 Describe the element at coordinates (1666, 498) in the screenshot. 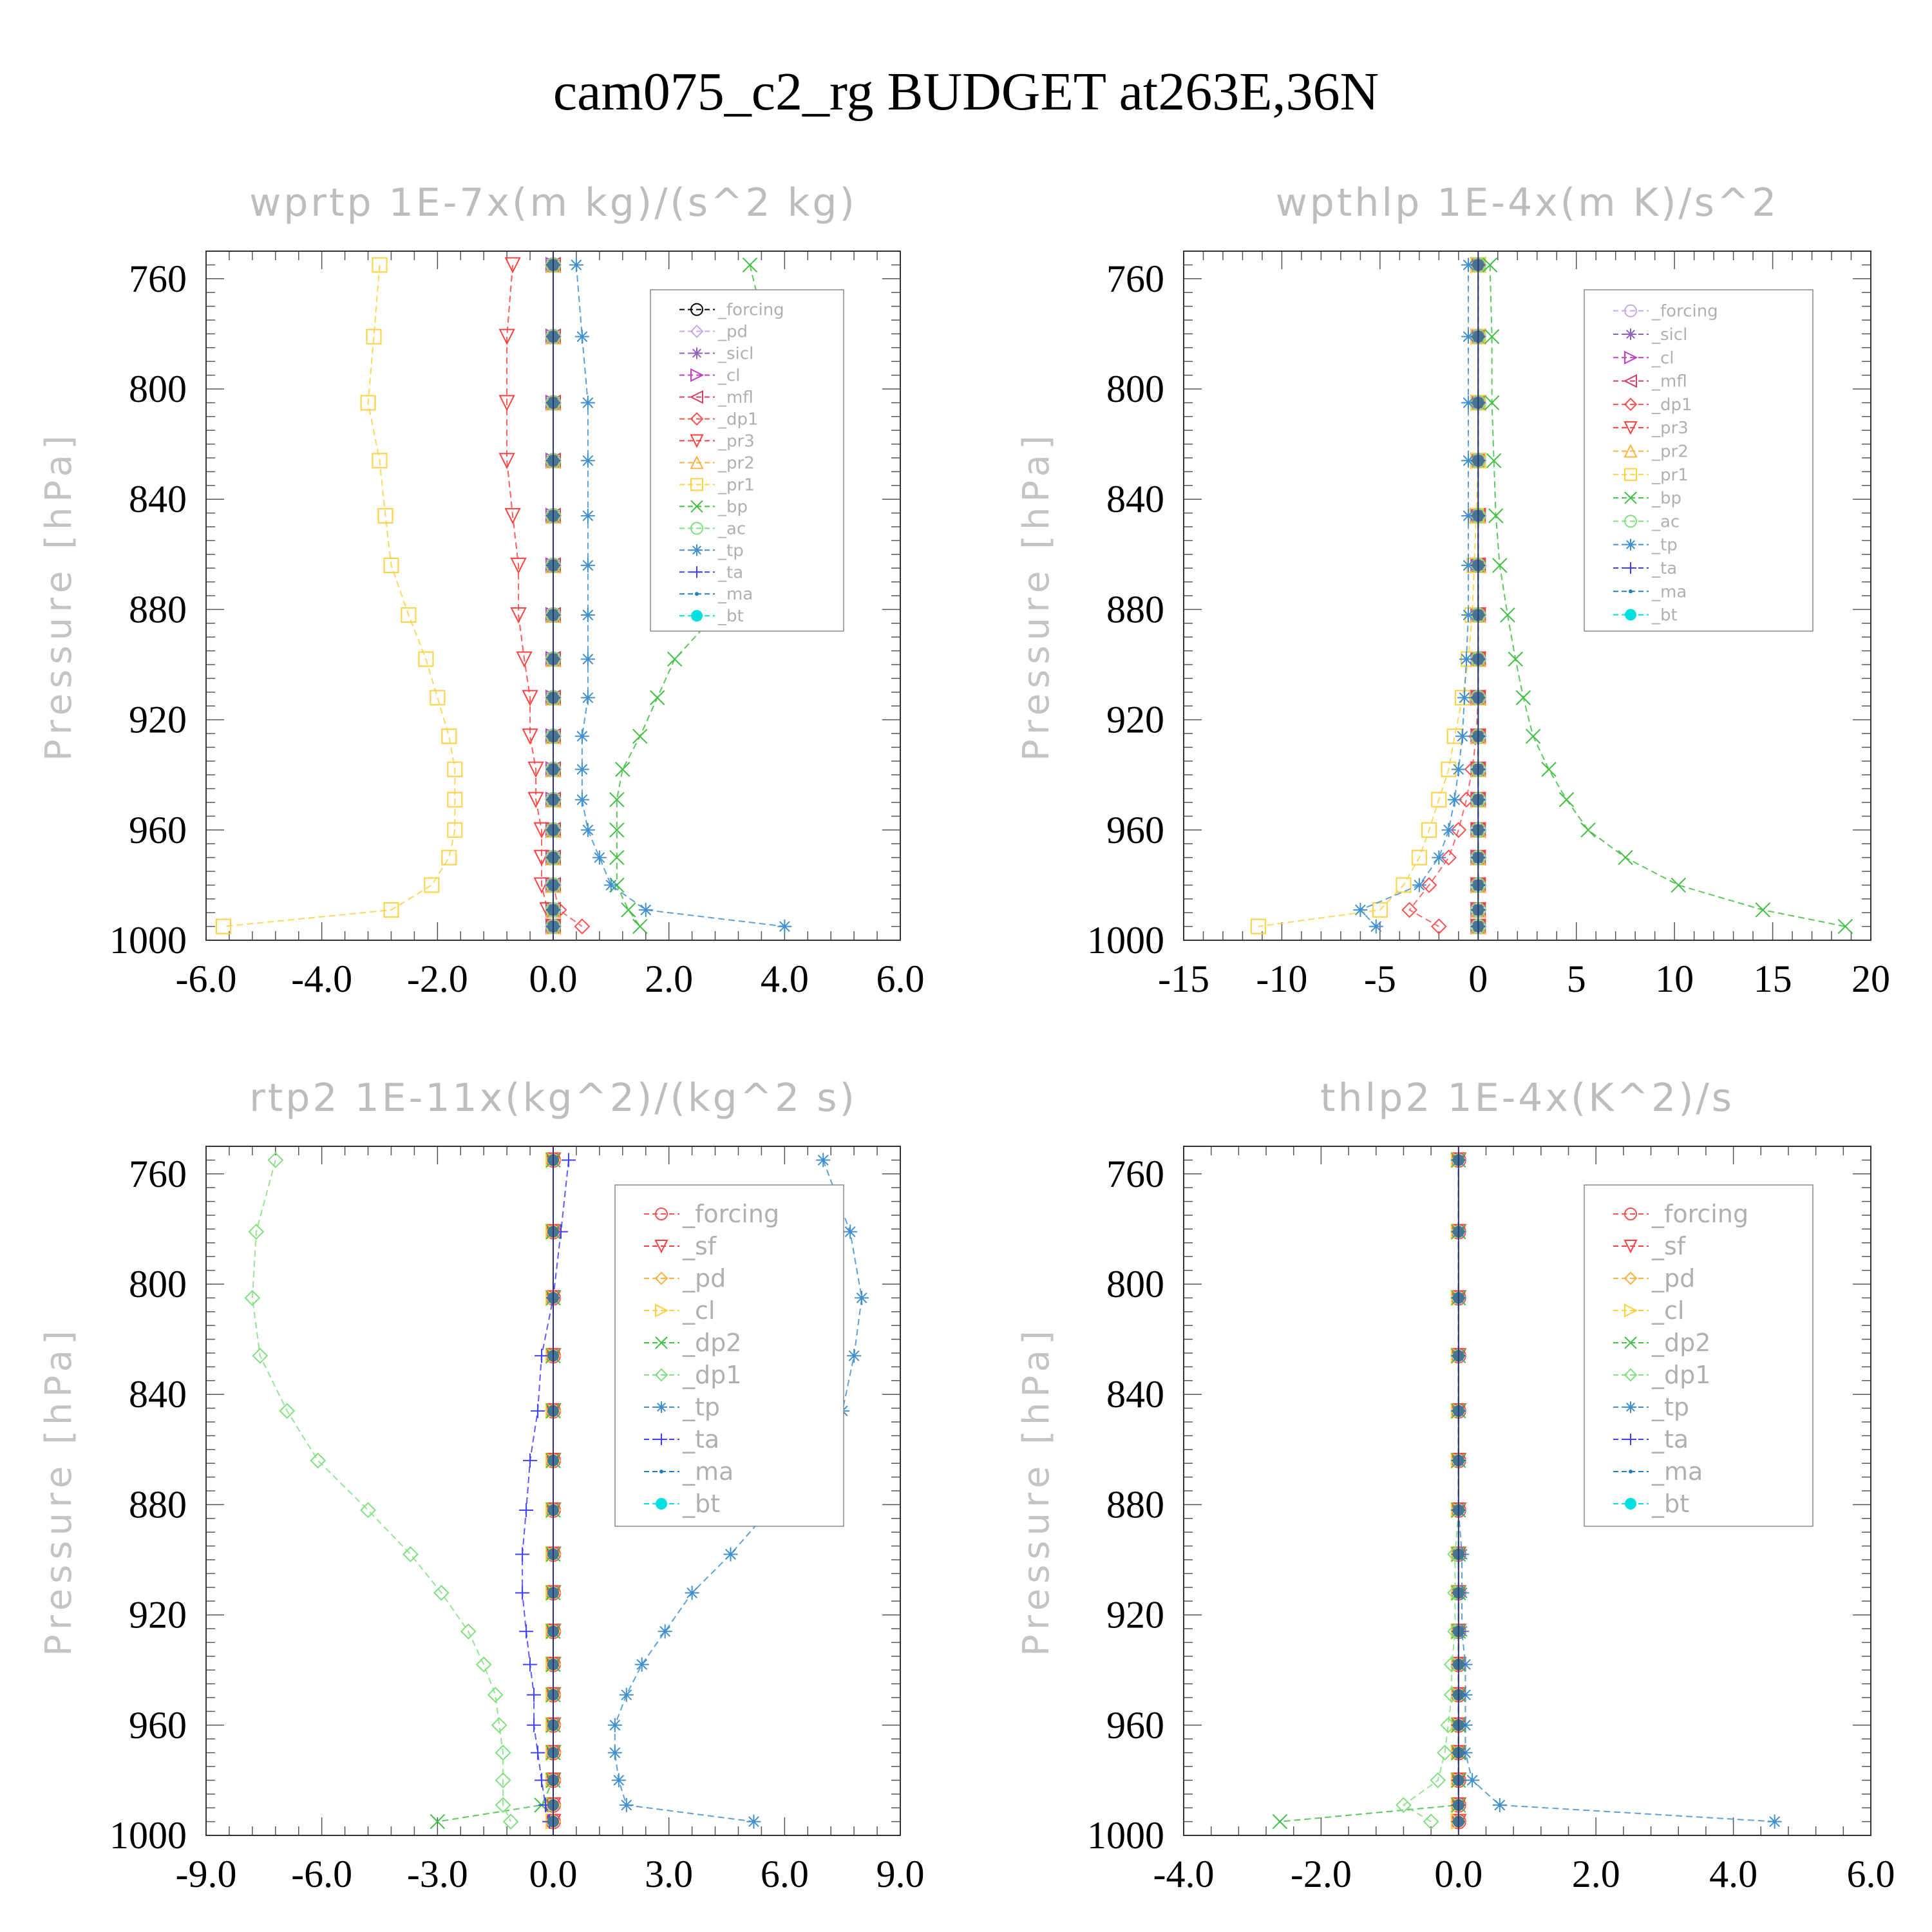

I see `legend-label: _bp` at that location.